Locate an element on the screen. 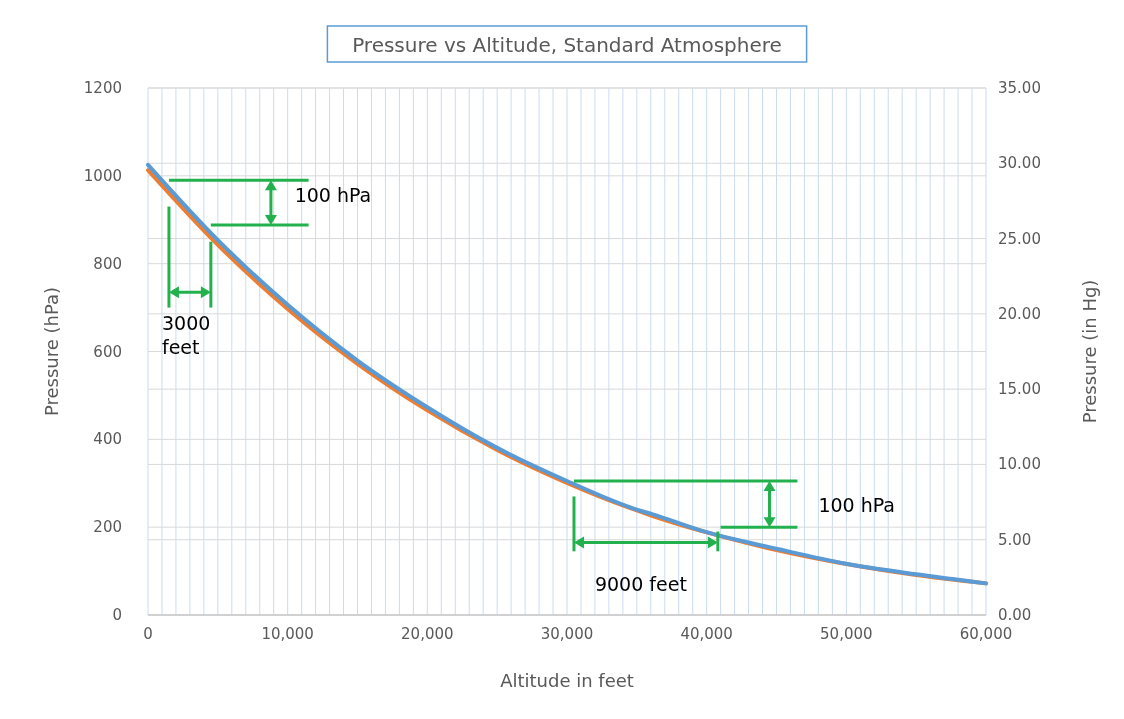  x-tick-label: 60,000 is located at coordinates (986, 634).